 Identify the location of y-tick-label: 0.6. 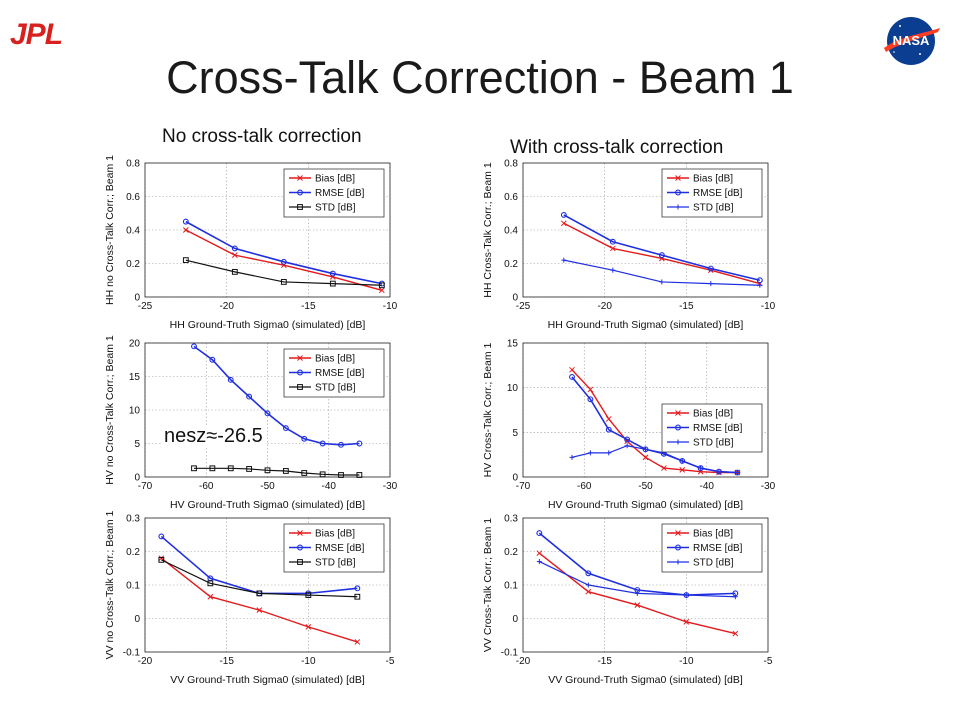
(511, 197).